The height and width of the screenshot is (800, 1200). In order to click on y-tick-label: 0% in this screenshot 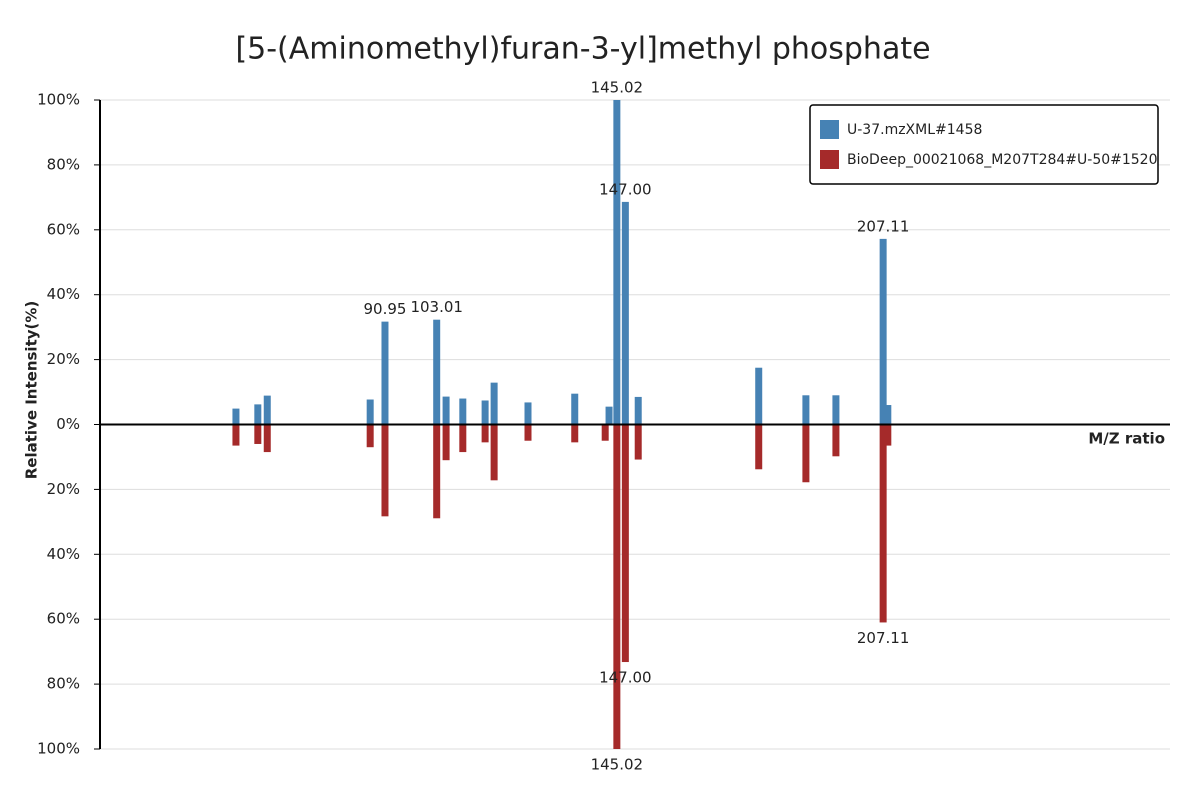, I will do `click(68, 424)`.